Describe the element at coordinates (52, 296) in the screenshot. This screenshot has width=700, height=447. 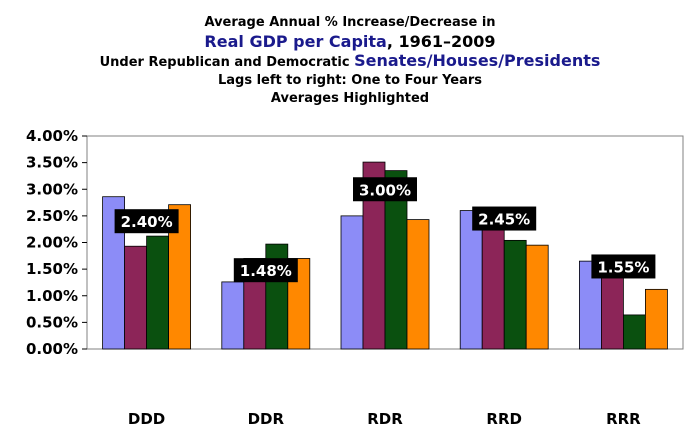
I see `y-tick-label: 1.00%` at that location.